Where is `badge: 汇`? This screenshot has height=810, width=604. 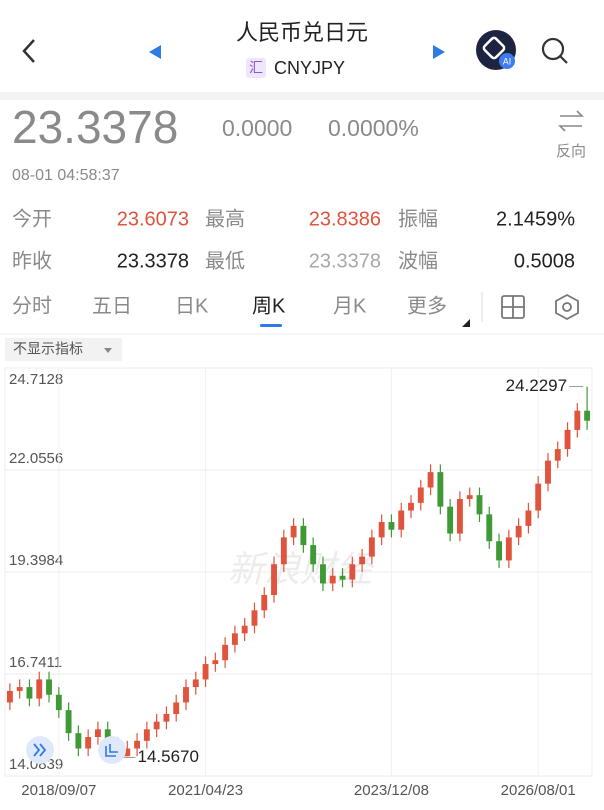 badge: 汇 is located at coordinates (256, 68).